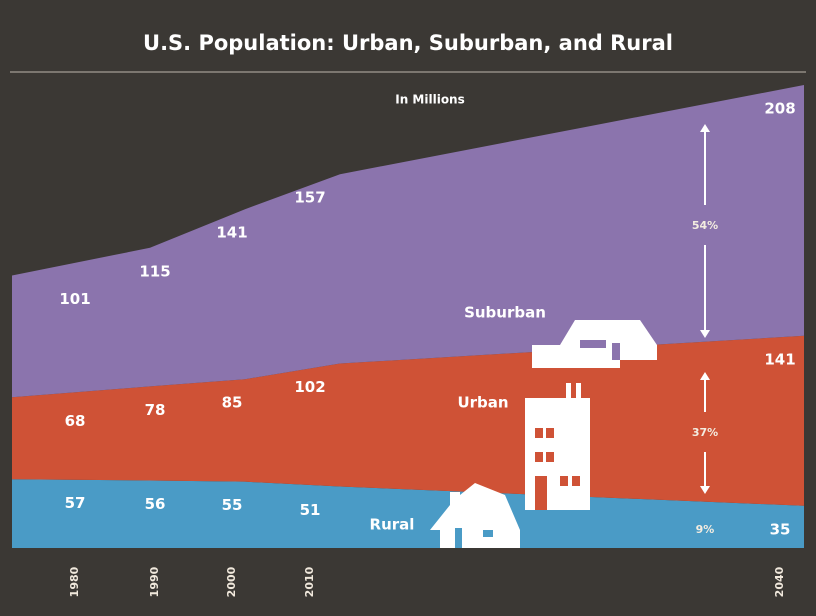  Describe the element at coordinates (154, 581) in the screenshot. I see `x-tick-label: 1990` at that location.